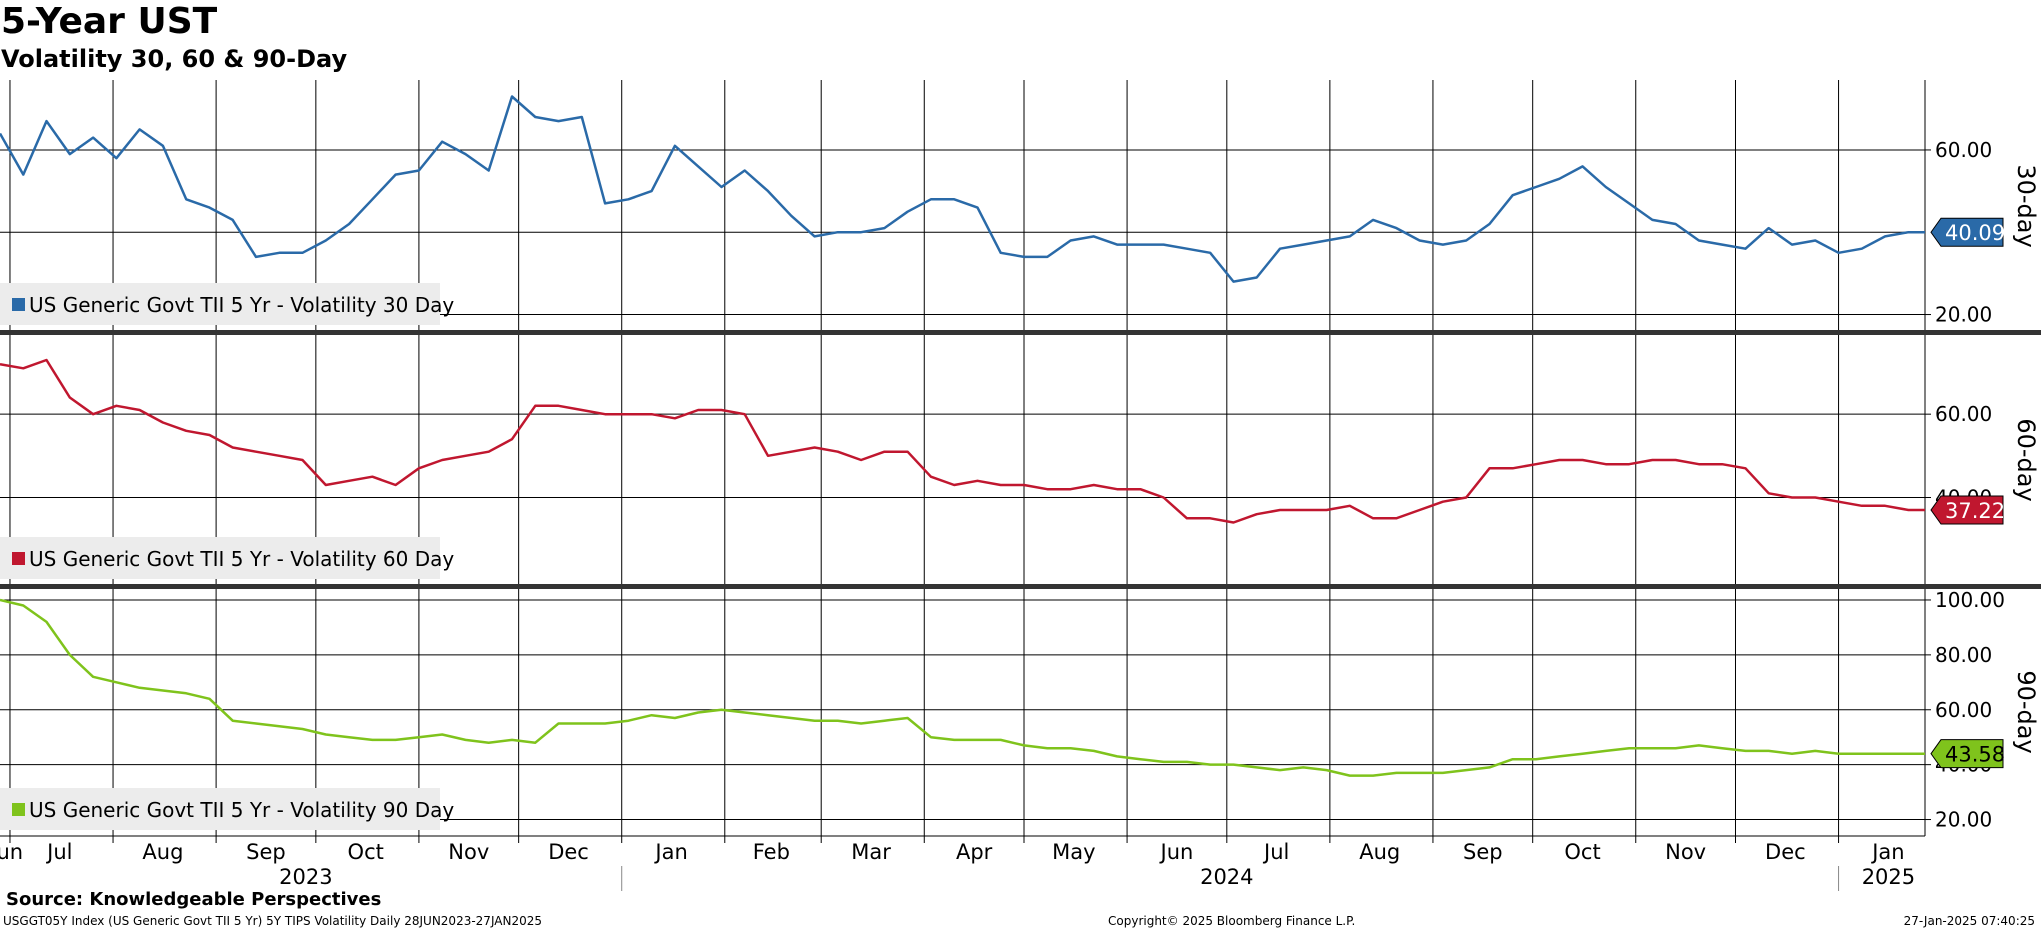 The height and width of the screenshot is (932, 2041). I want to click on panel-label: 90-day, so click(2026, 711).